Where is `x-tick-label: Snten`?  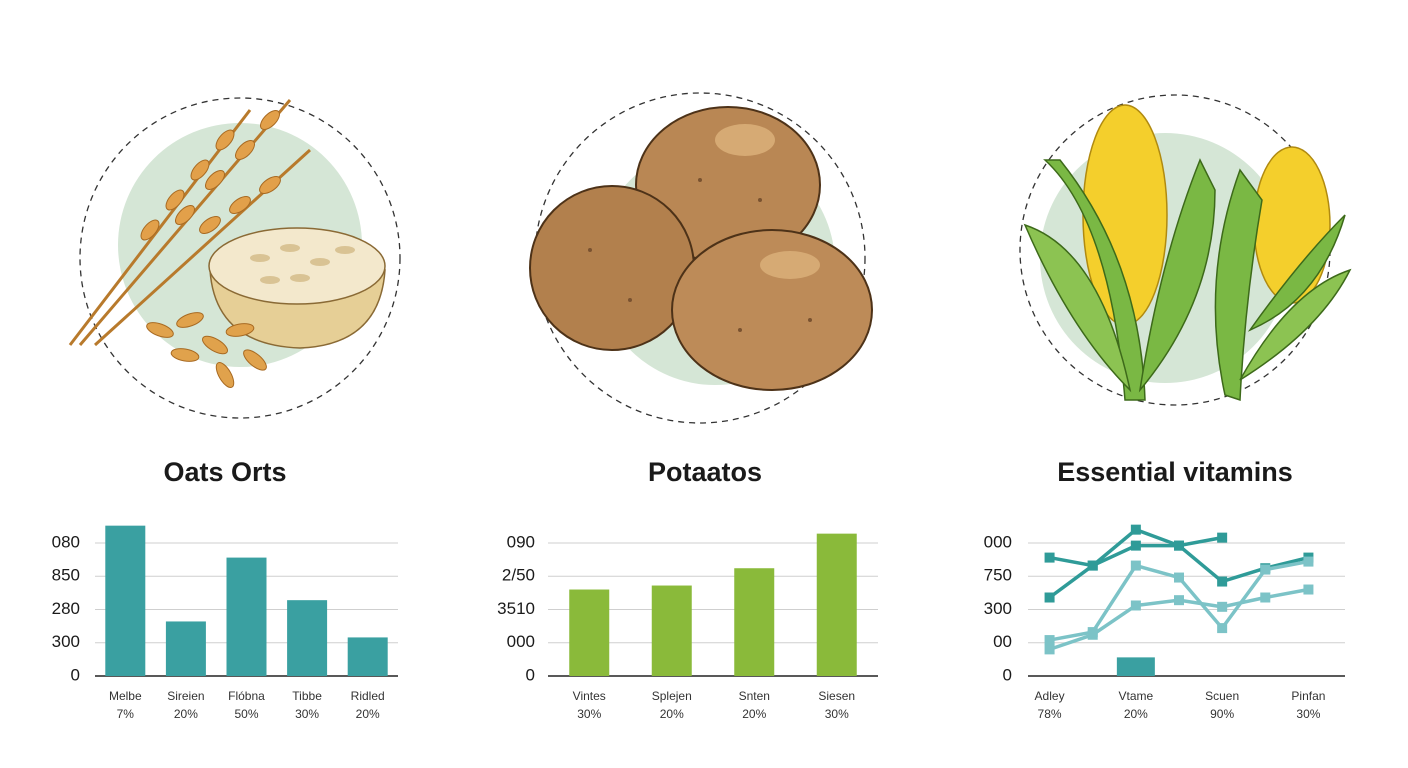
x-tick-label: Snten is located at coordinates (754, 696).